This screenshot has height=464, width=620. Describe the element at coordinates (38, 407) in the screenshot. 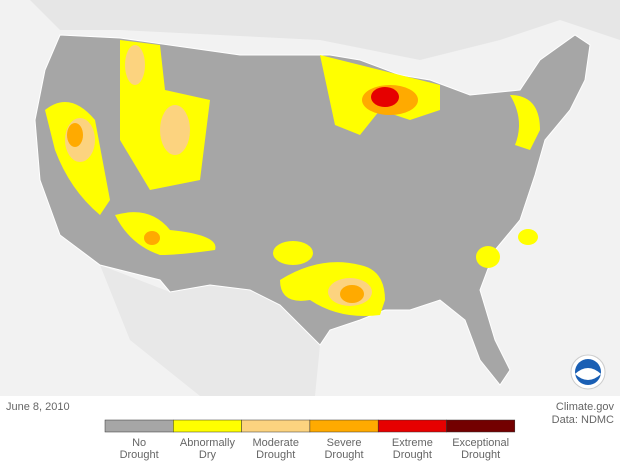

I see `map-date: June 8, 2010` at that location.